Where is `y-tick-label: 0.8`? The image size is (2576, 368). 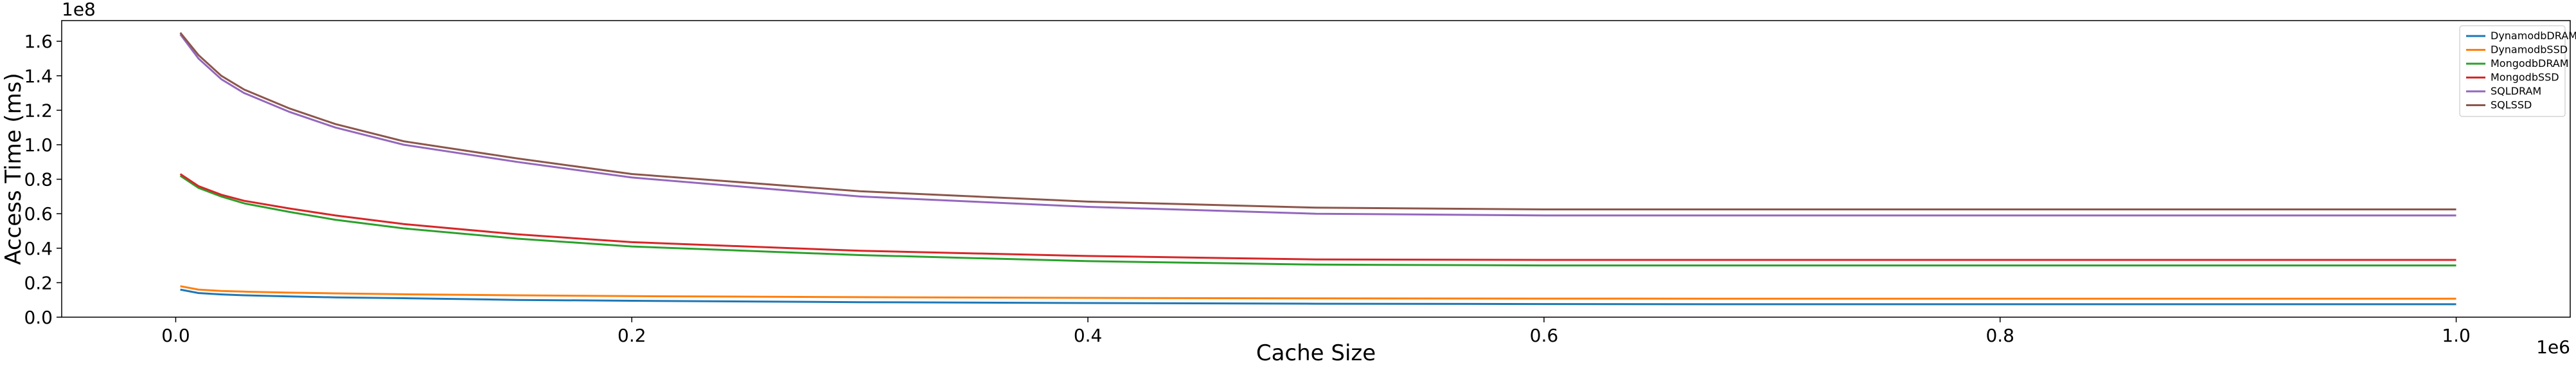
y-tick-label: 0.8 is located at coordinates (39, 179).